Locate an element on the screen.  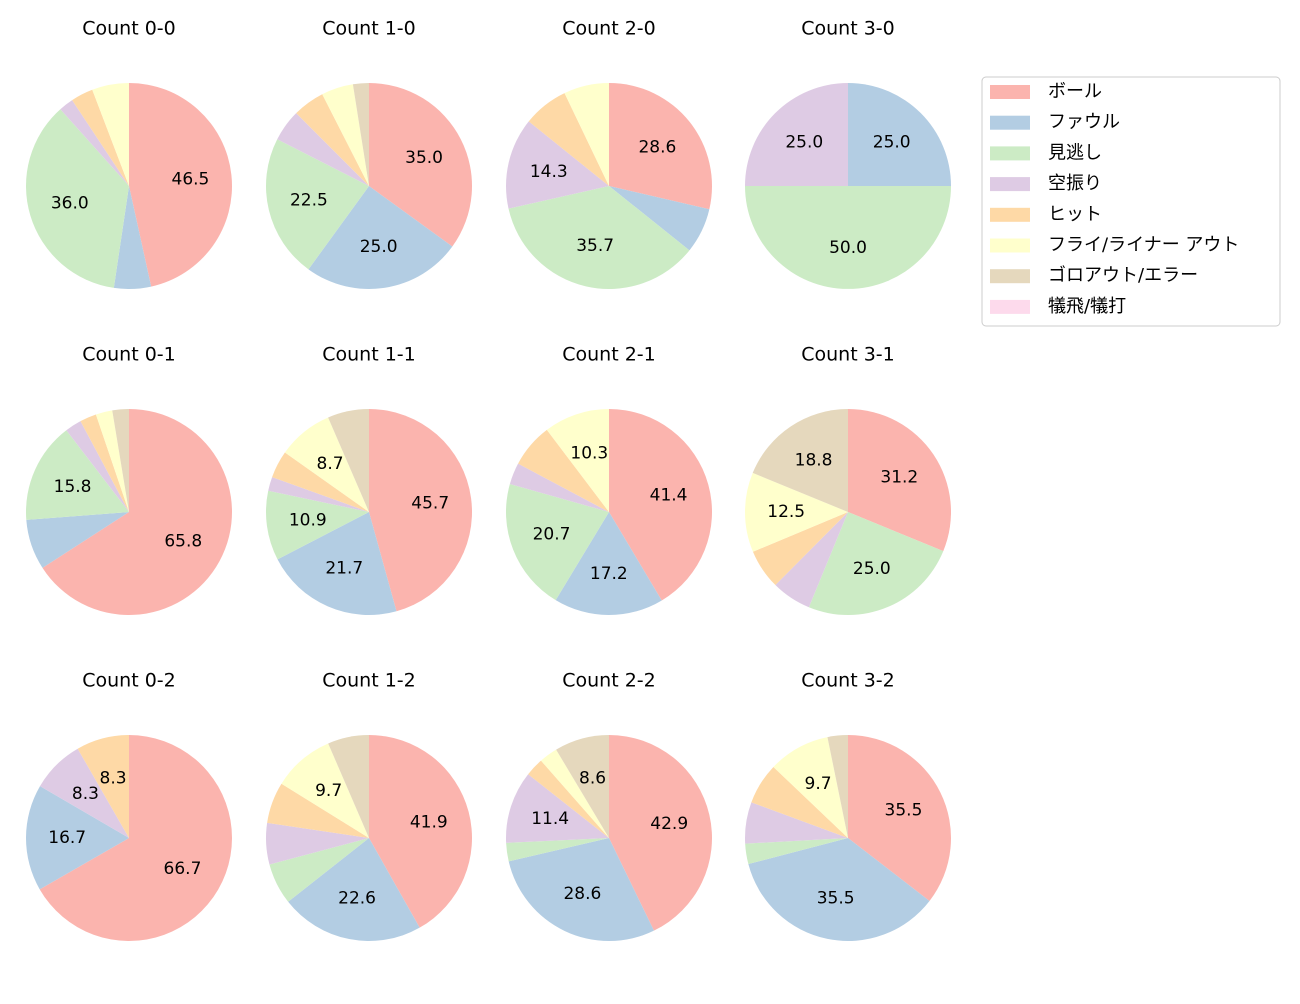
legend-box is located at coordinates (1131, 201).